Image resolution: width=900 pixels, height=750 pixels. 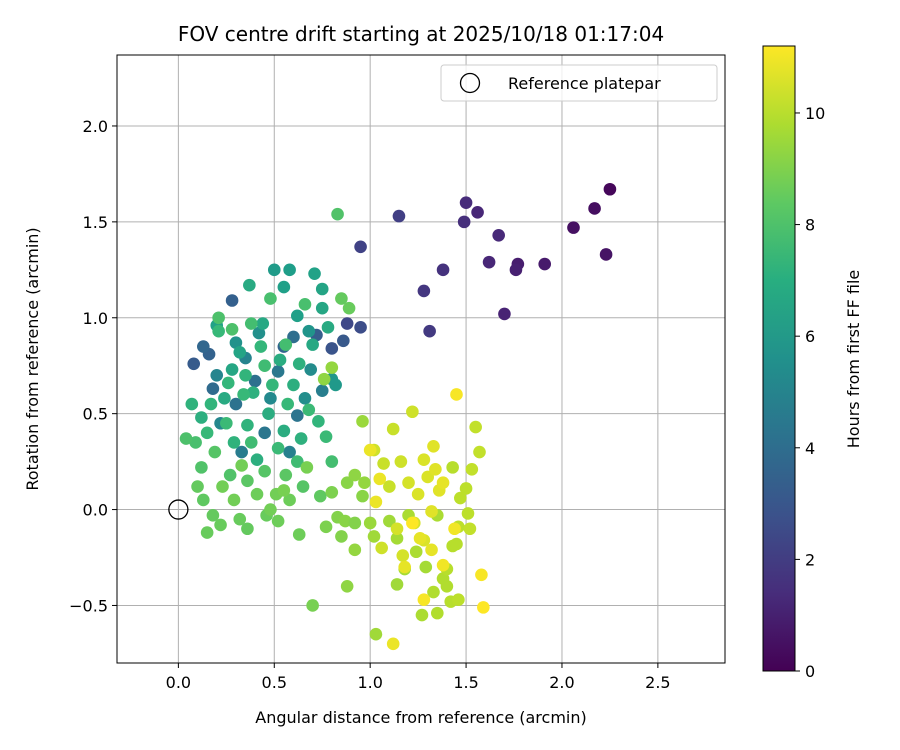 I want to click on x-tick-label: 2.0, so click(x=561, y=682).